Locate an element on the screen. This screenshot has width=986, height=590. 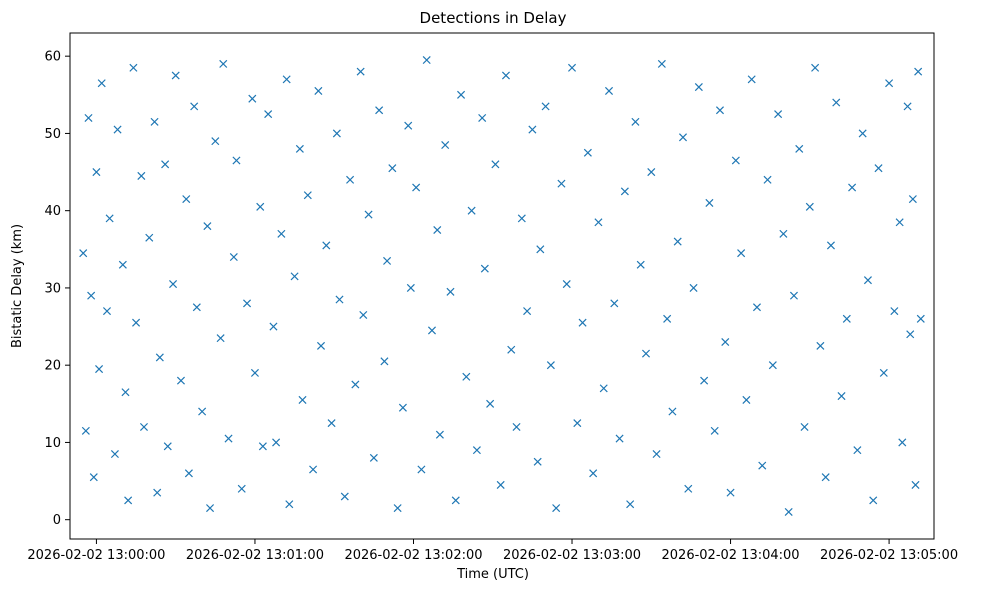
y-tick-label: 60 is located at coordinates (52, 57).